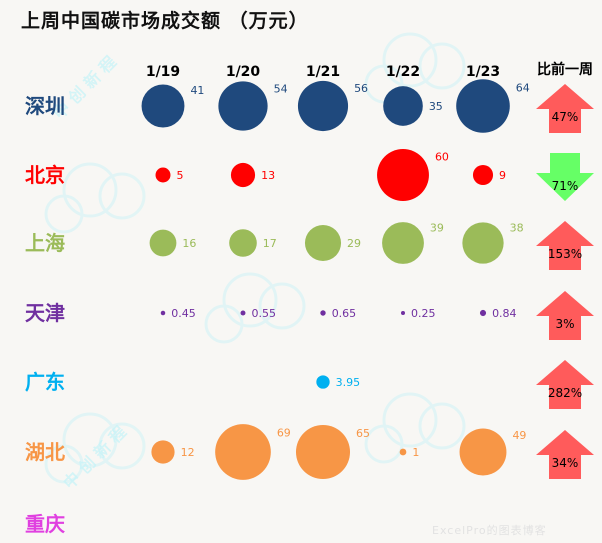 Image resolution: width=602 pixels, height=543 pixels. What do you see at coordinates (361, 88) in the screenshot?
I see `value-label: 56` at bounding box center [361, 88].